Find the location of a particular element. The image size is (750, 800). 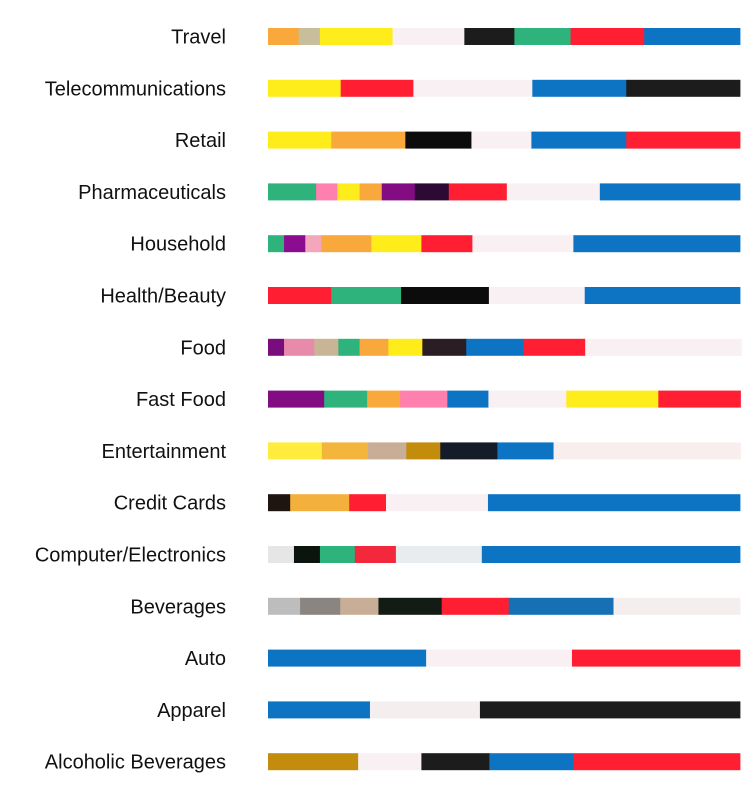

category-label-telecommunications: Telecommunications is located at coordinates (135, 89).